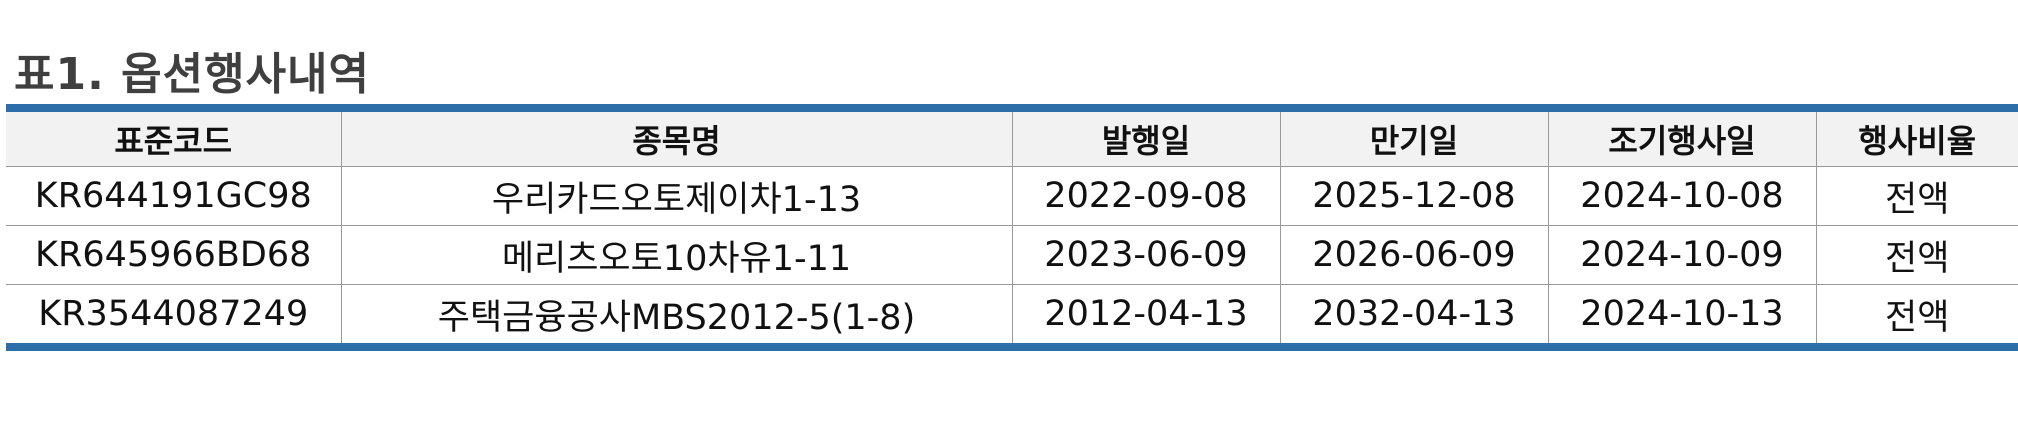 This screenshot has width=2018, height=448. I want to click on cell-standard-code: KR645966BD68, so click(173, 255).